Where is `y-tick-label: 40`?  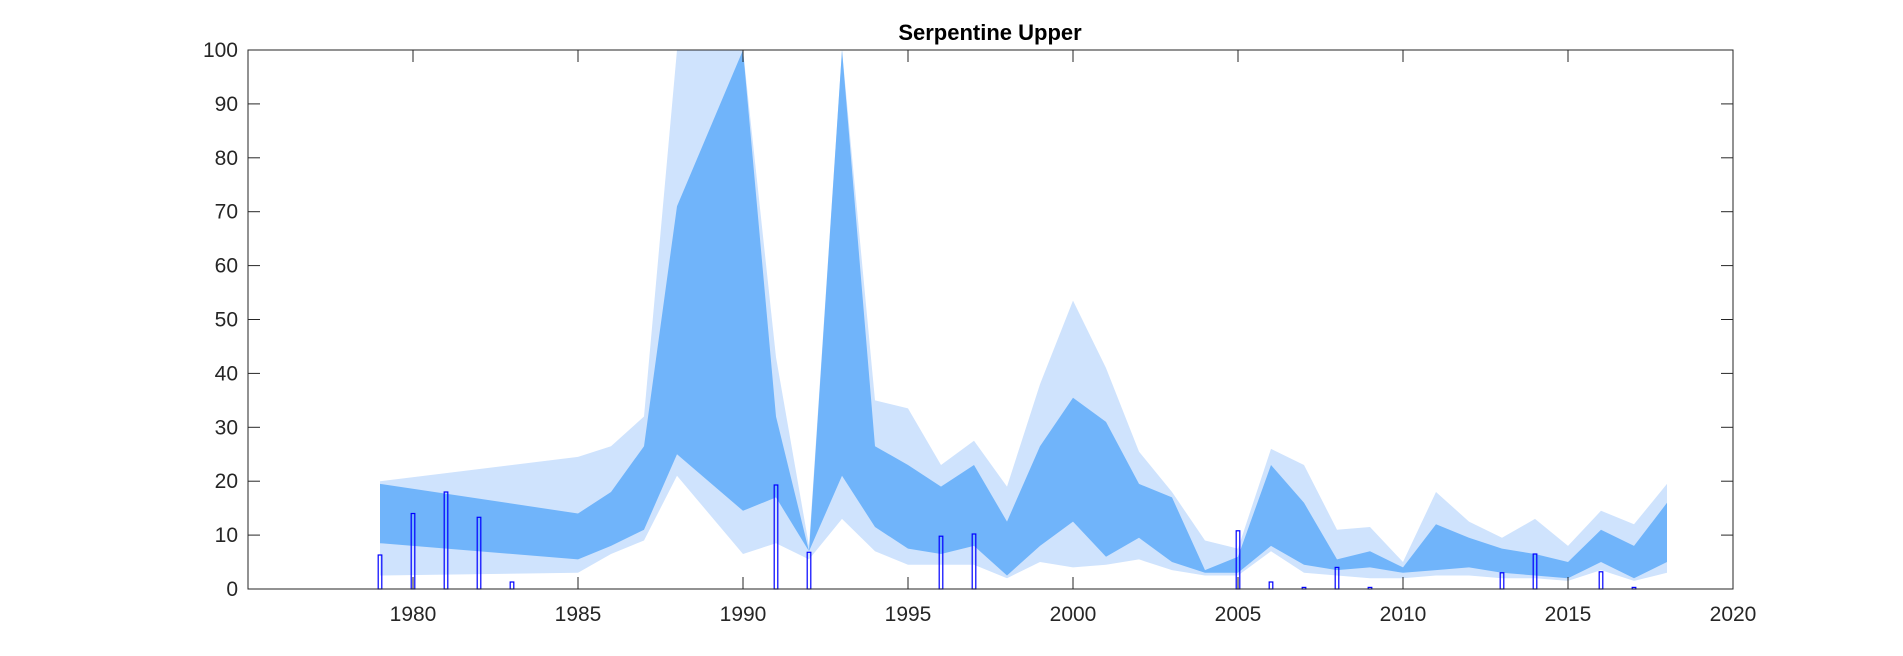 y-tick-label: 40 is located at coordinates (226, 373).